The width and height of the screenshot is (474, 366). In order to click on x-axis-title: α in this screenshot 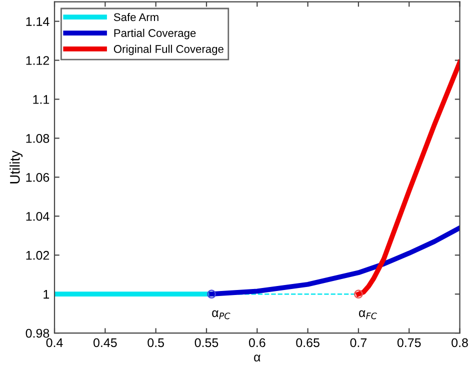, I will do `click(257, 358)`.